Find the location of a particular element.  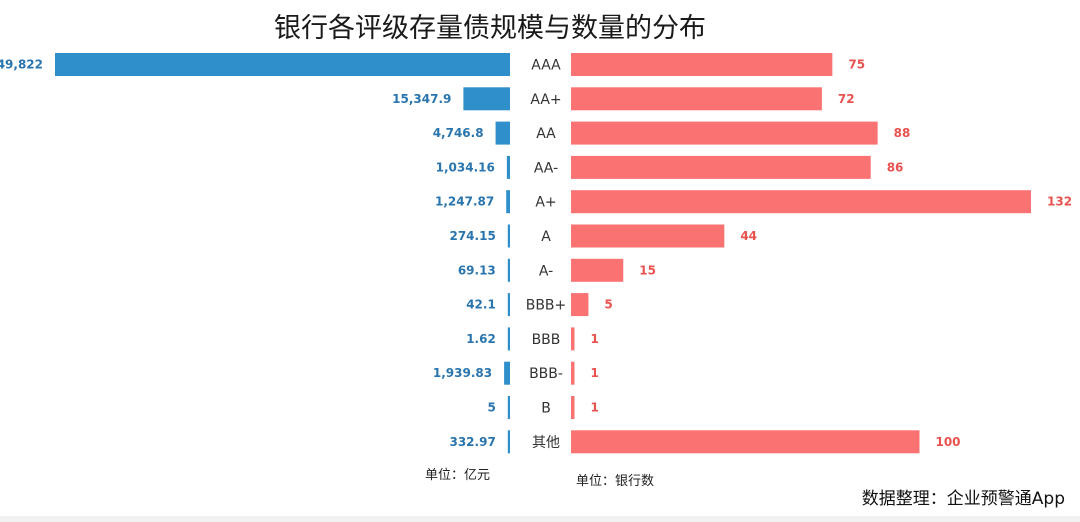

category-label: BBB is located at coordinates (546, 340).